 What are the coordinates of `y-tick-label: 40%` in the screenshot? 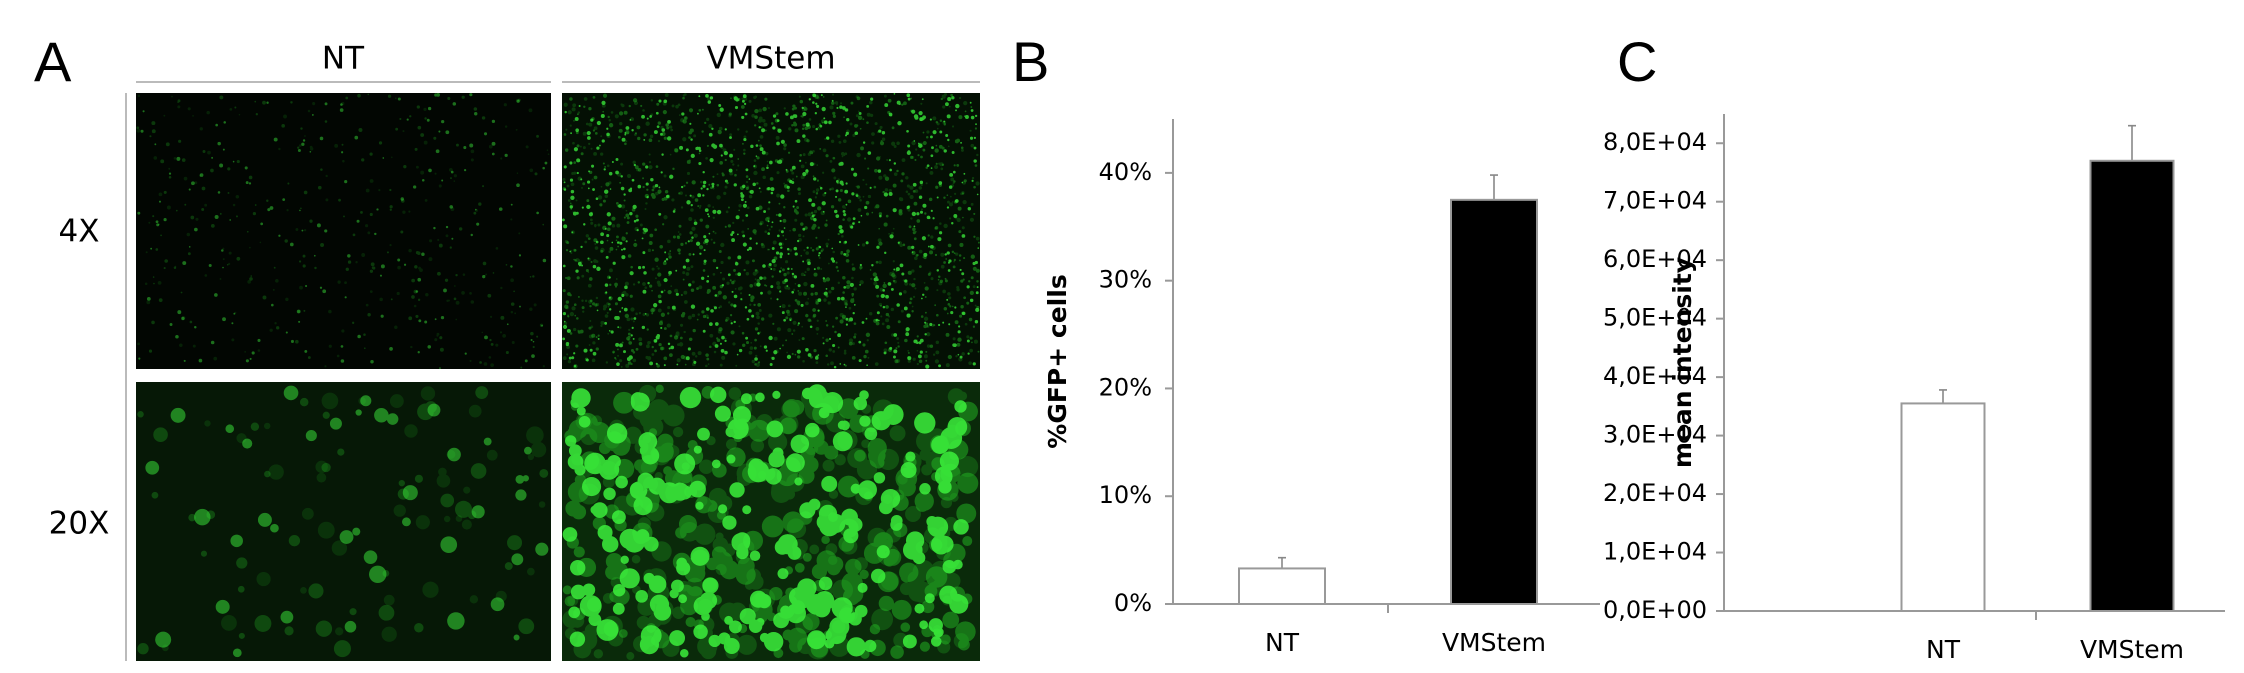 It's located at (1125, 172).